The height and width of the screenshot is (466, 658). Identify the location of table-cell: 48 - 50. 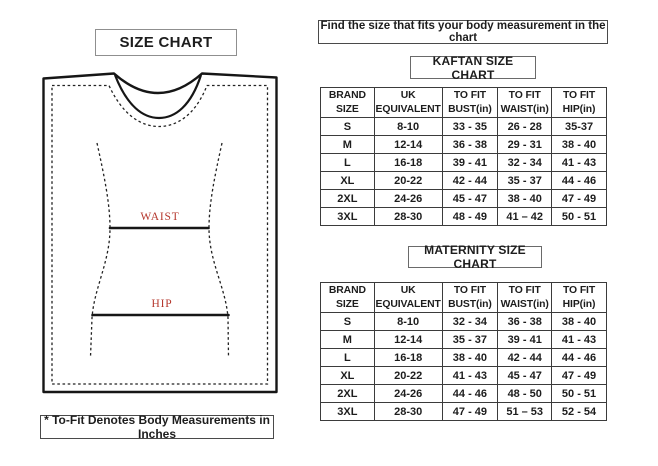
(525, 393).